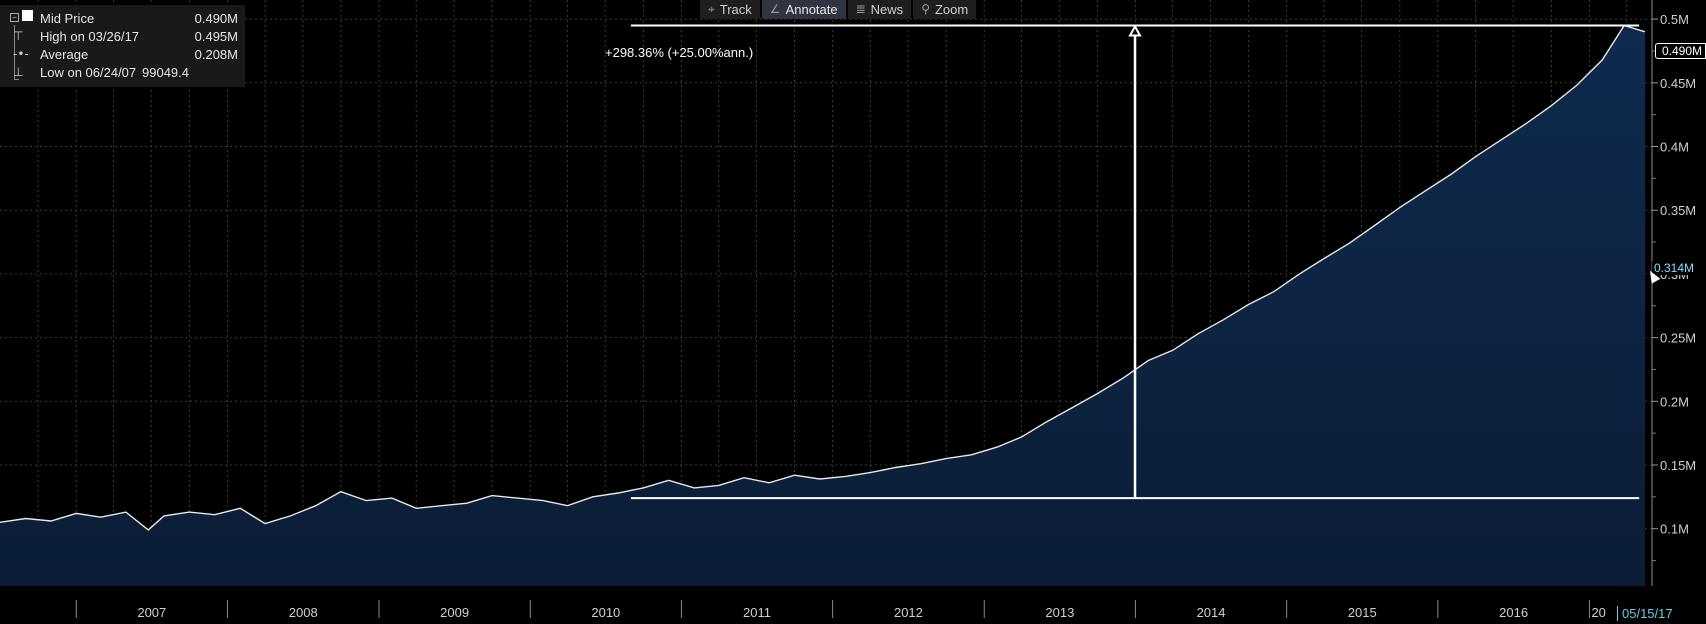 The height and width of the screenshot is (624, 1706). Describe the element at coordinates (216, 54) in the screenshot. I see `legend-value: 0.208M` at that location.